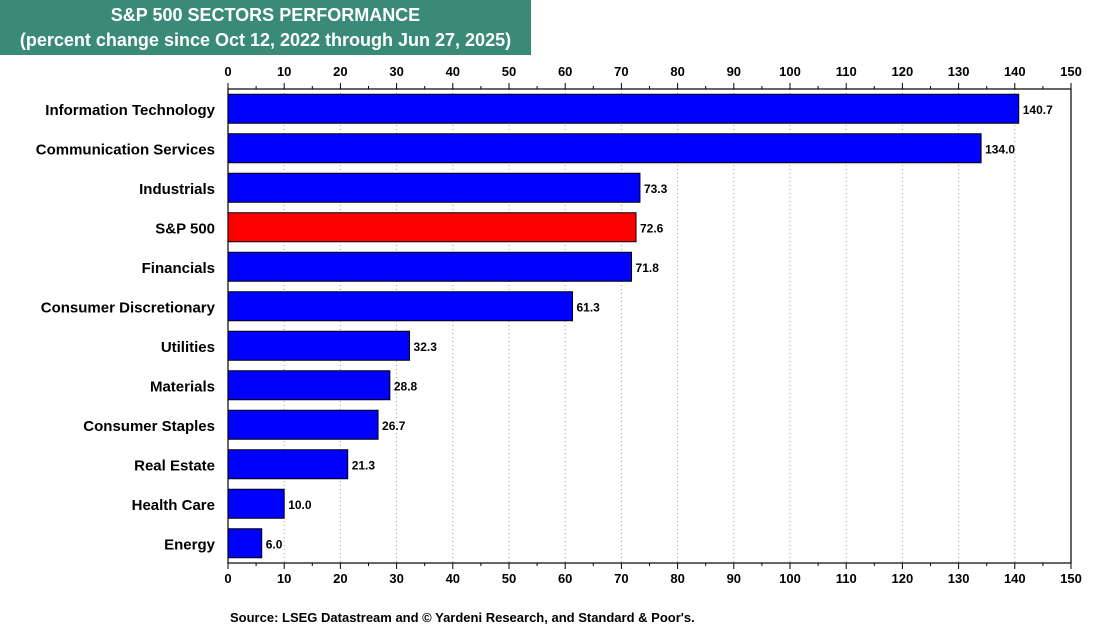 This screenshot has height=630, width=1120. I want to click on data-label: 134.0, so click(1000, 149).